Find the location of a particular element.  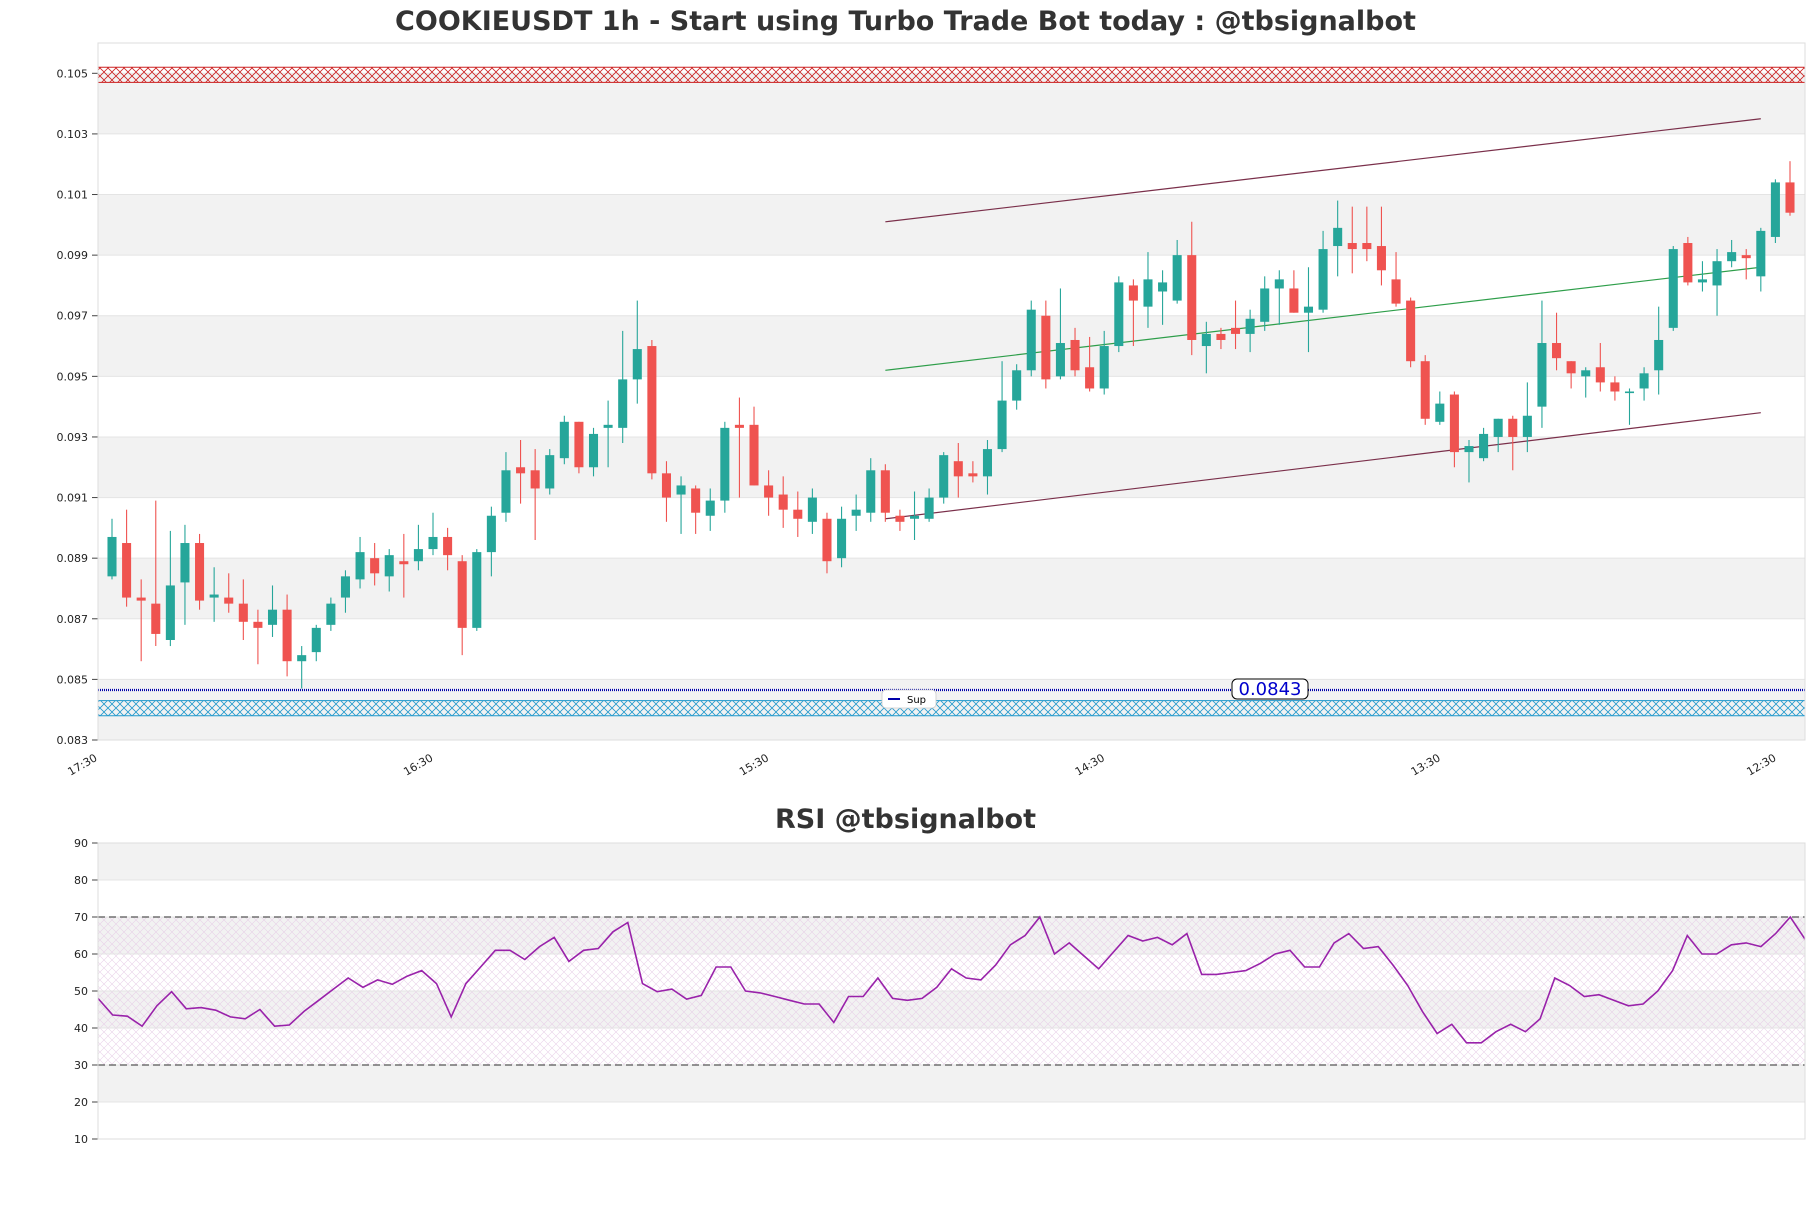

rsi-tick-label: 10 is located at coordinates (81, 1139).